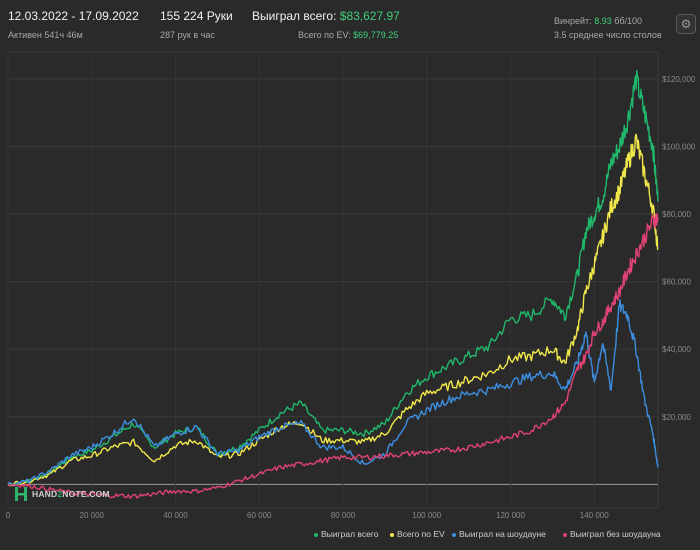 This screenshot has height=550, width=700. I want to click on legend-item: Выиграл всего, so click(346, 534).